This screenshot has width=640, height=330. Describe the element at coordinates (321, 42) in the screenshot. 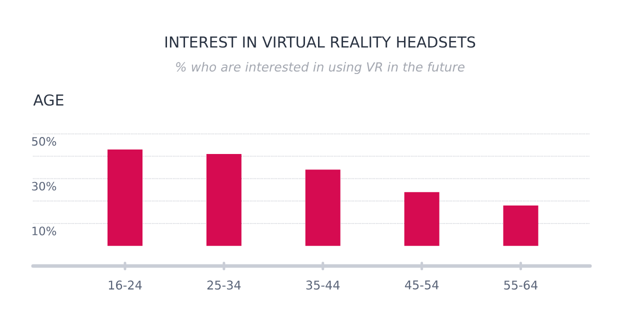

I see `chart-title: INTEREST IN VIRTUAL REALITY HEADSETS` at that location.